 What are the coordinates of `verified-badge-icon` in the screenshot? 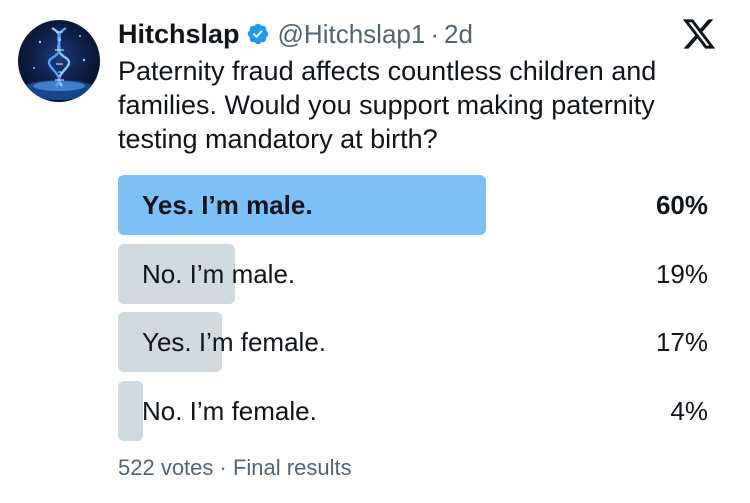 It's located at (257, 34).